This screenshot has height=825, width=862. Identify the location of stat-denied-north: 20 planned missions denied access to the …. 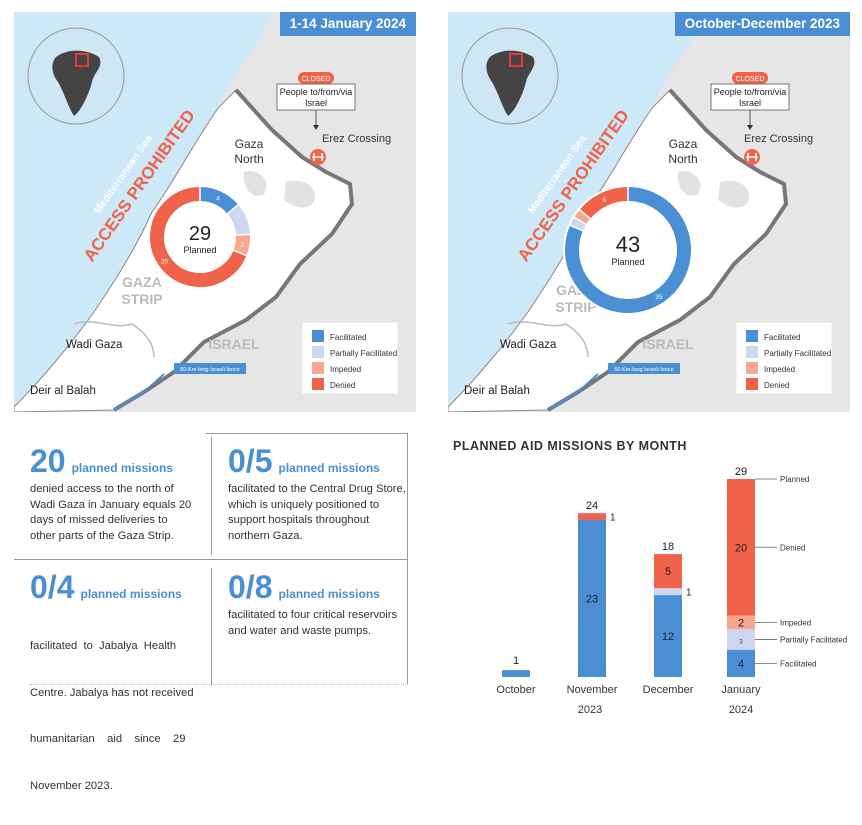
(117, 493).